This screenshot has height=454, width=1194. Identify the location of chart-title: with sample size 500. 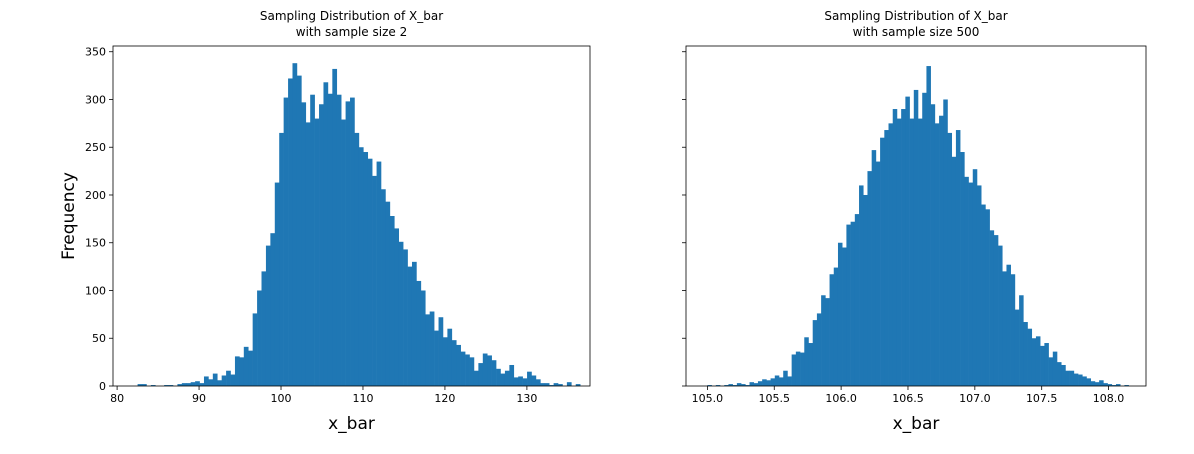
(916, 32).